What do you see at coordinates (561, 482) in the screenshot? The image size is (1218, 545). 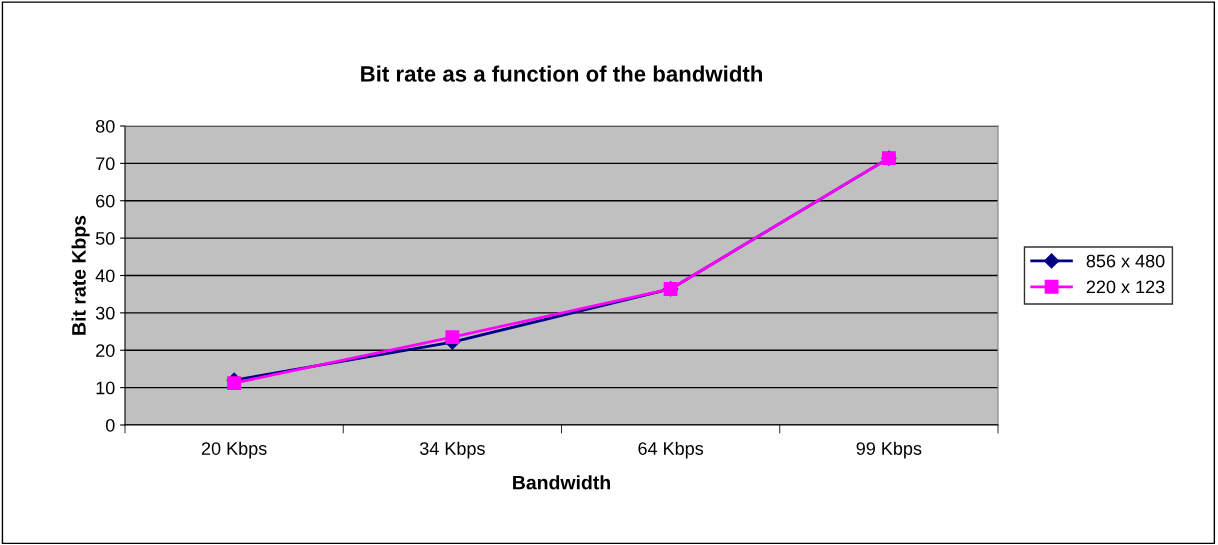 I see `x-axis-title: Bandwidth` at bounding box center [561, 482].